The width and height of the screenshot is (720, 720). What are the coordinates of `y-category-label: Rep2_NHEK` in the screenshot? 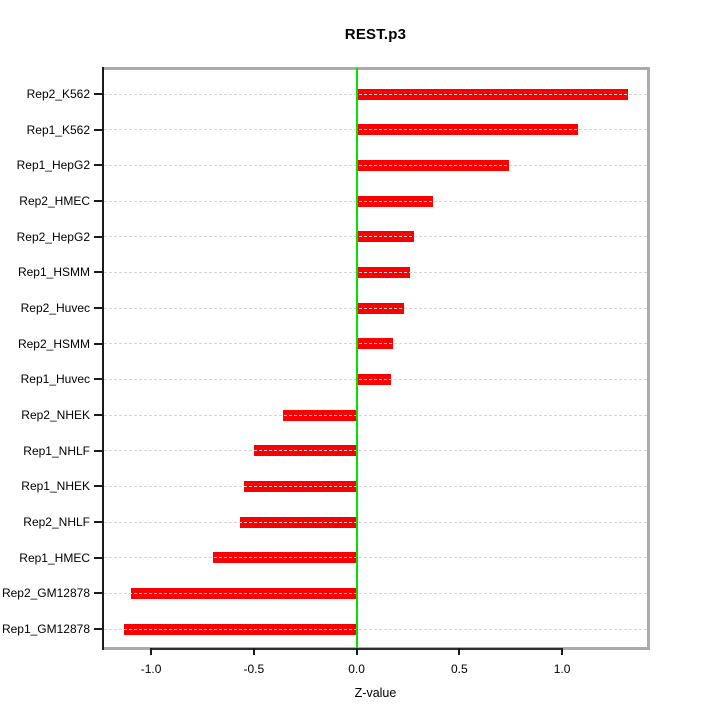 It's located at (55, 415).